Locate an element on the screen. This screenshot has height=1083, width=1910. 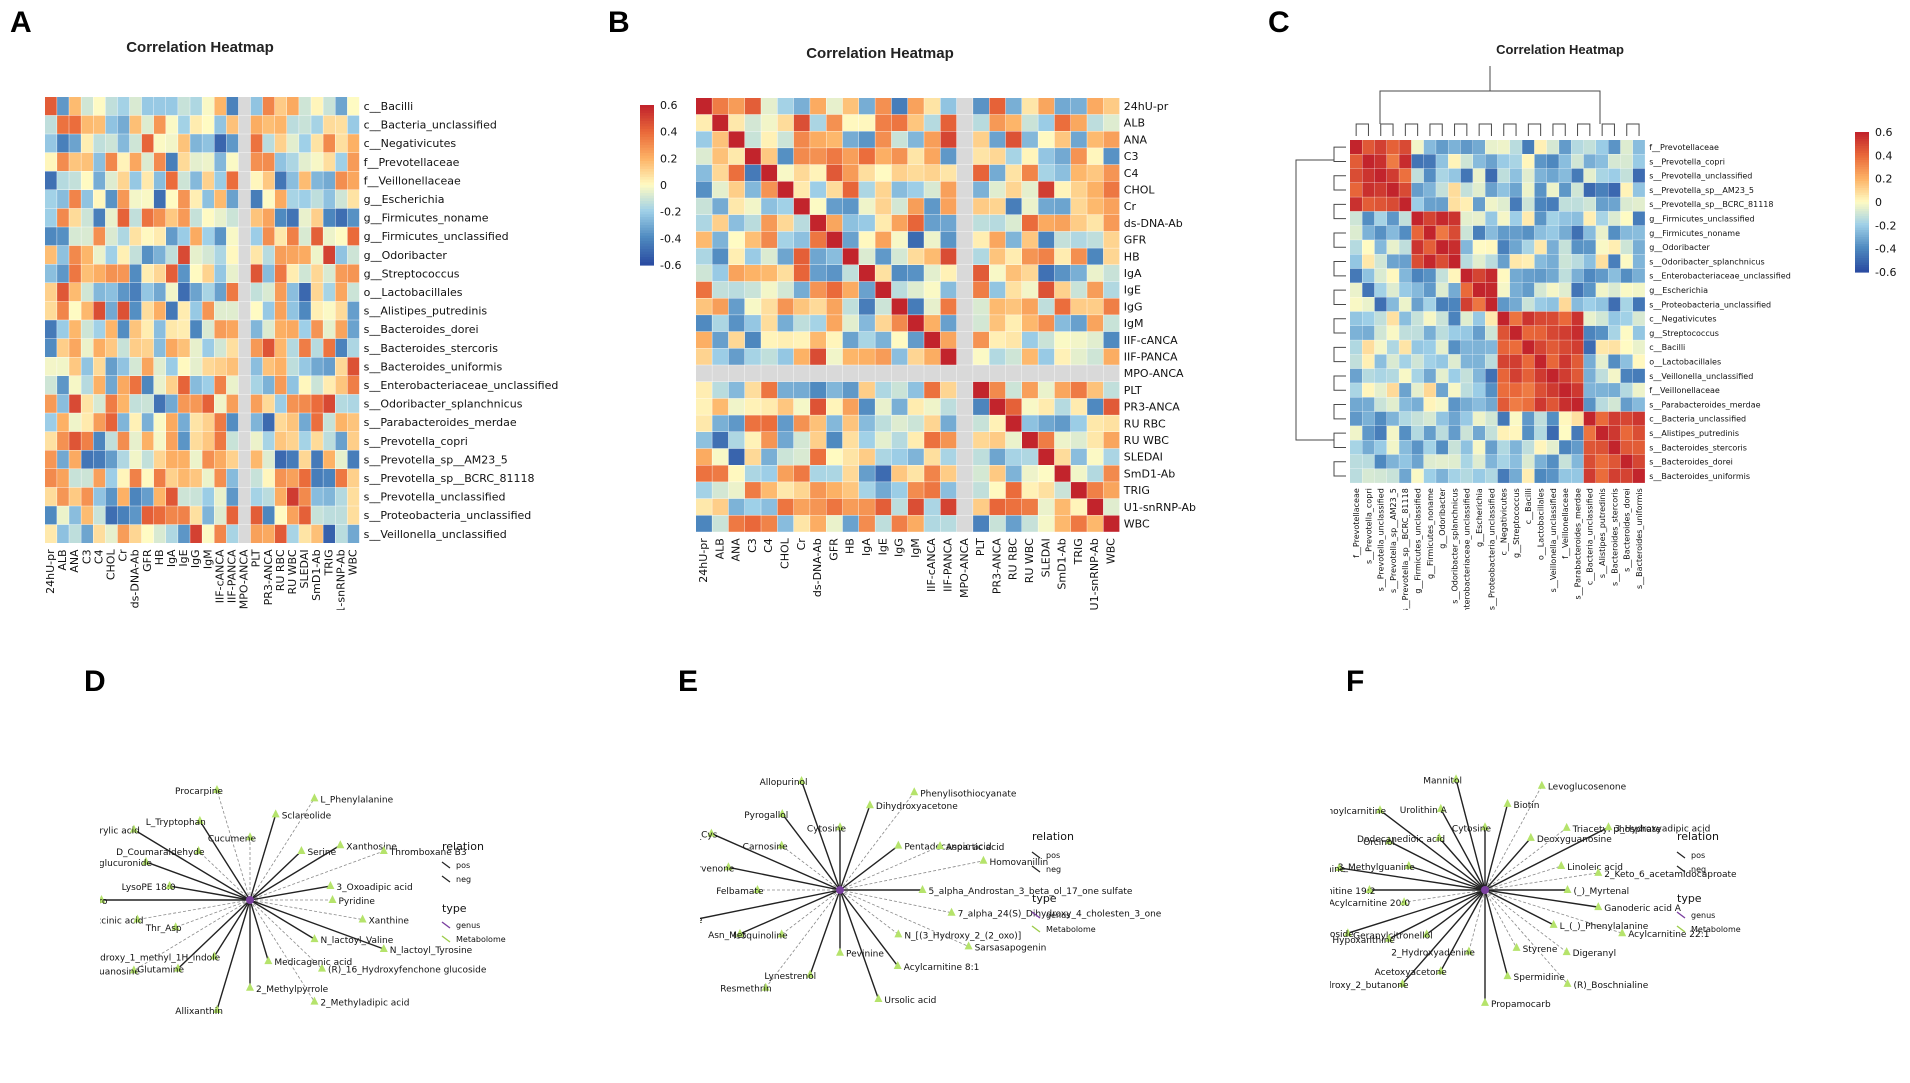
network-d-legend-type-item: Metabolome is located at coordinates (481, 939).